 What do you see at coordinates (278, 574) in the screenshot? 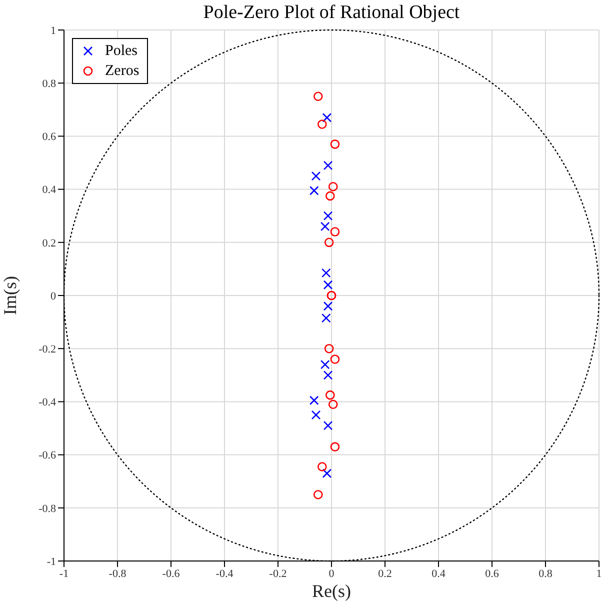
I see `x-tick-label: -0.2` at bounding box center [278, 574].